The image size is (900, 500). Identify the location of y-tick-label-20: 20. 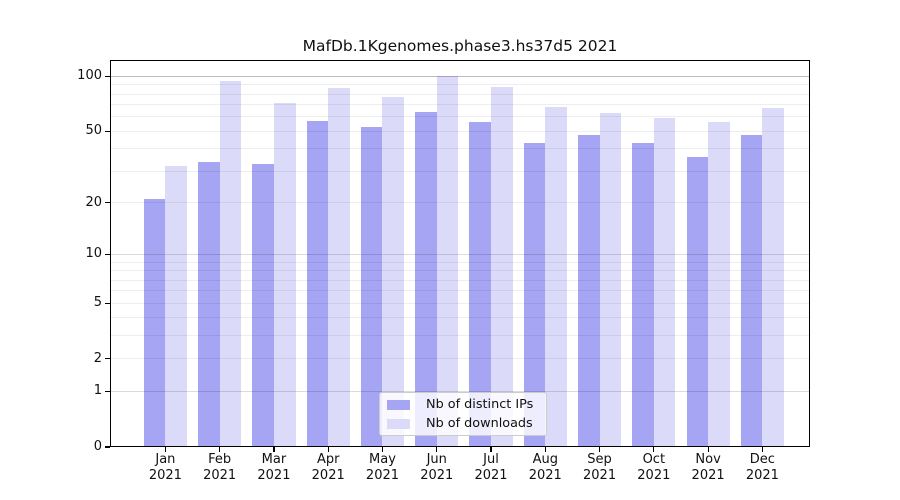
(93, 202).